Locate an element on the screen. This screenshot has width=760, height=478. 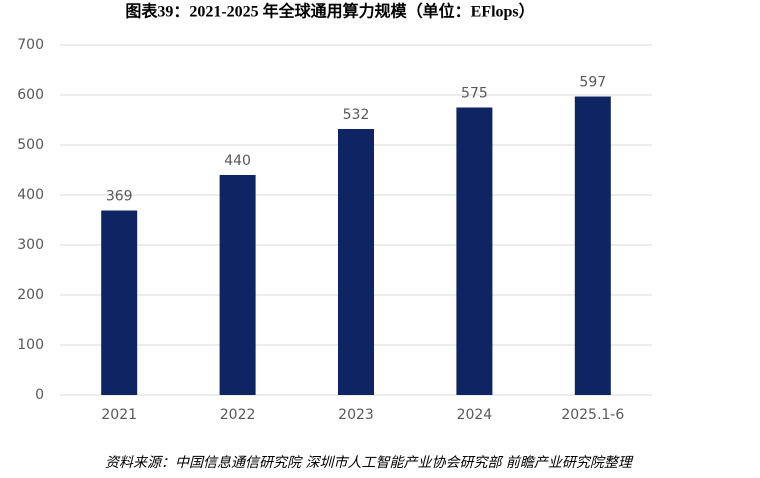
x-tick-label: 2025.1-6 is located at coordinates (592, 415).